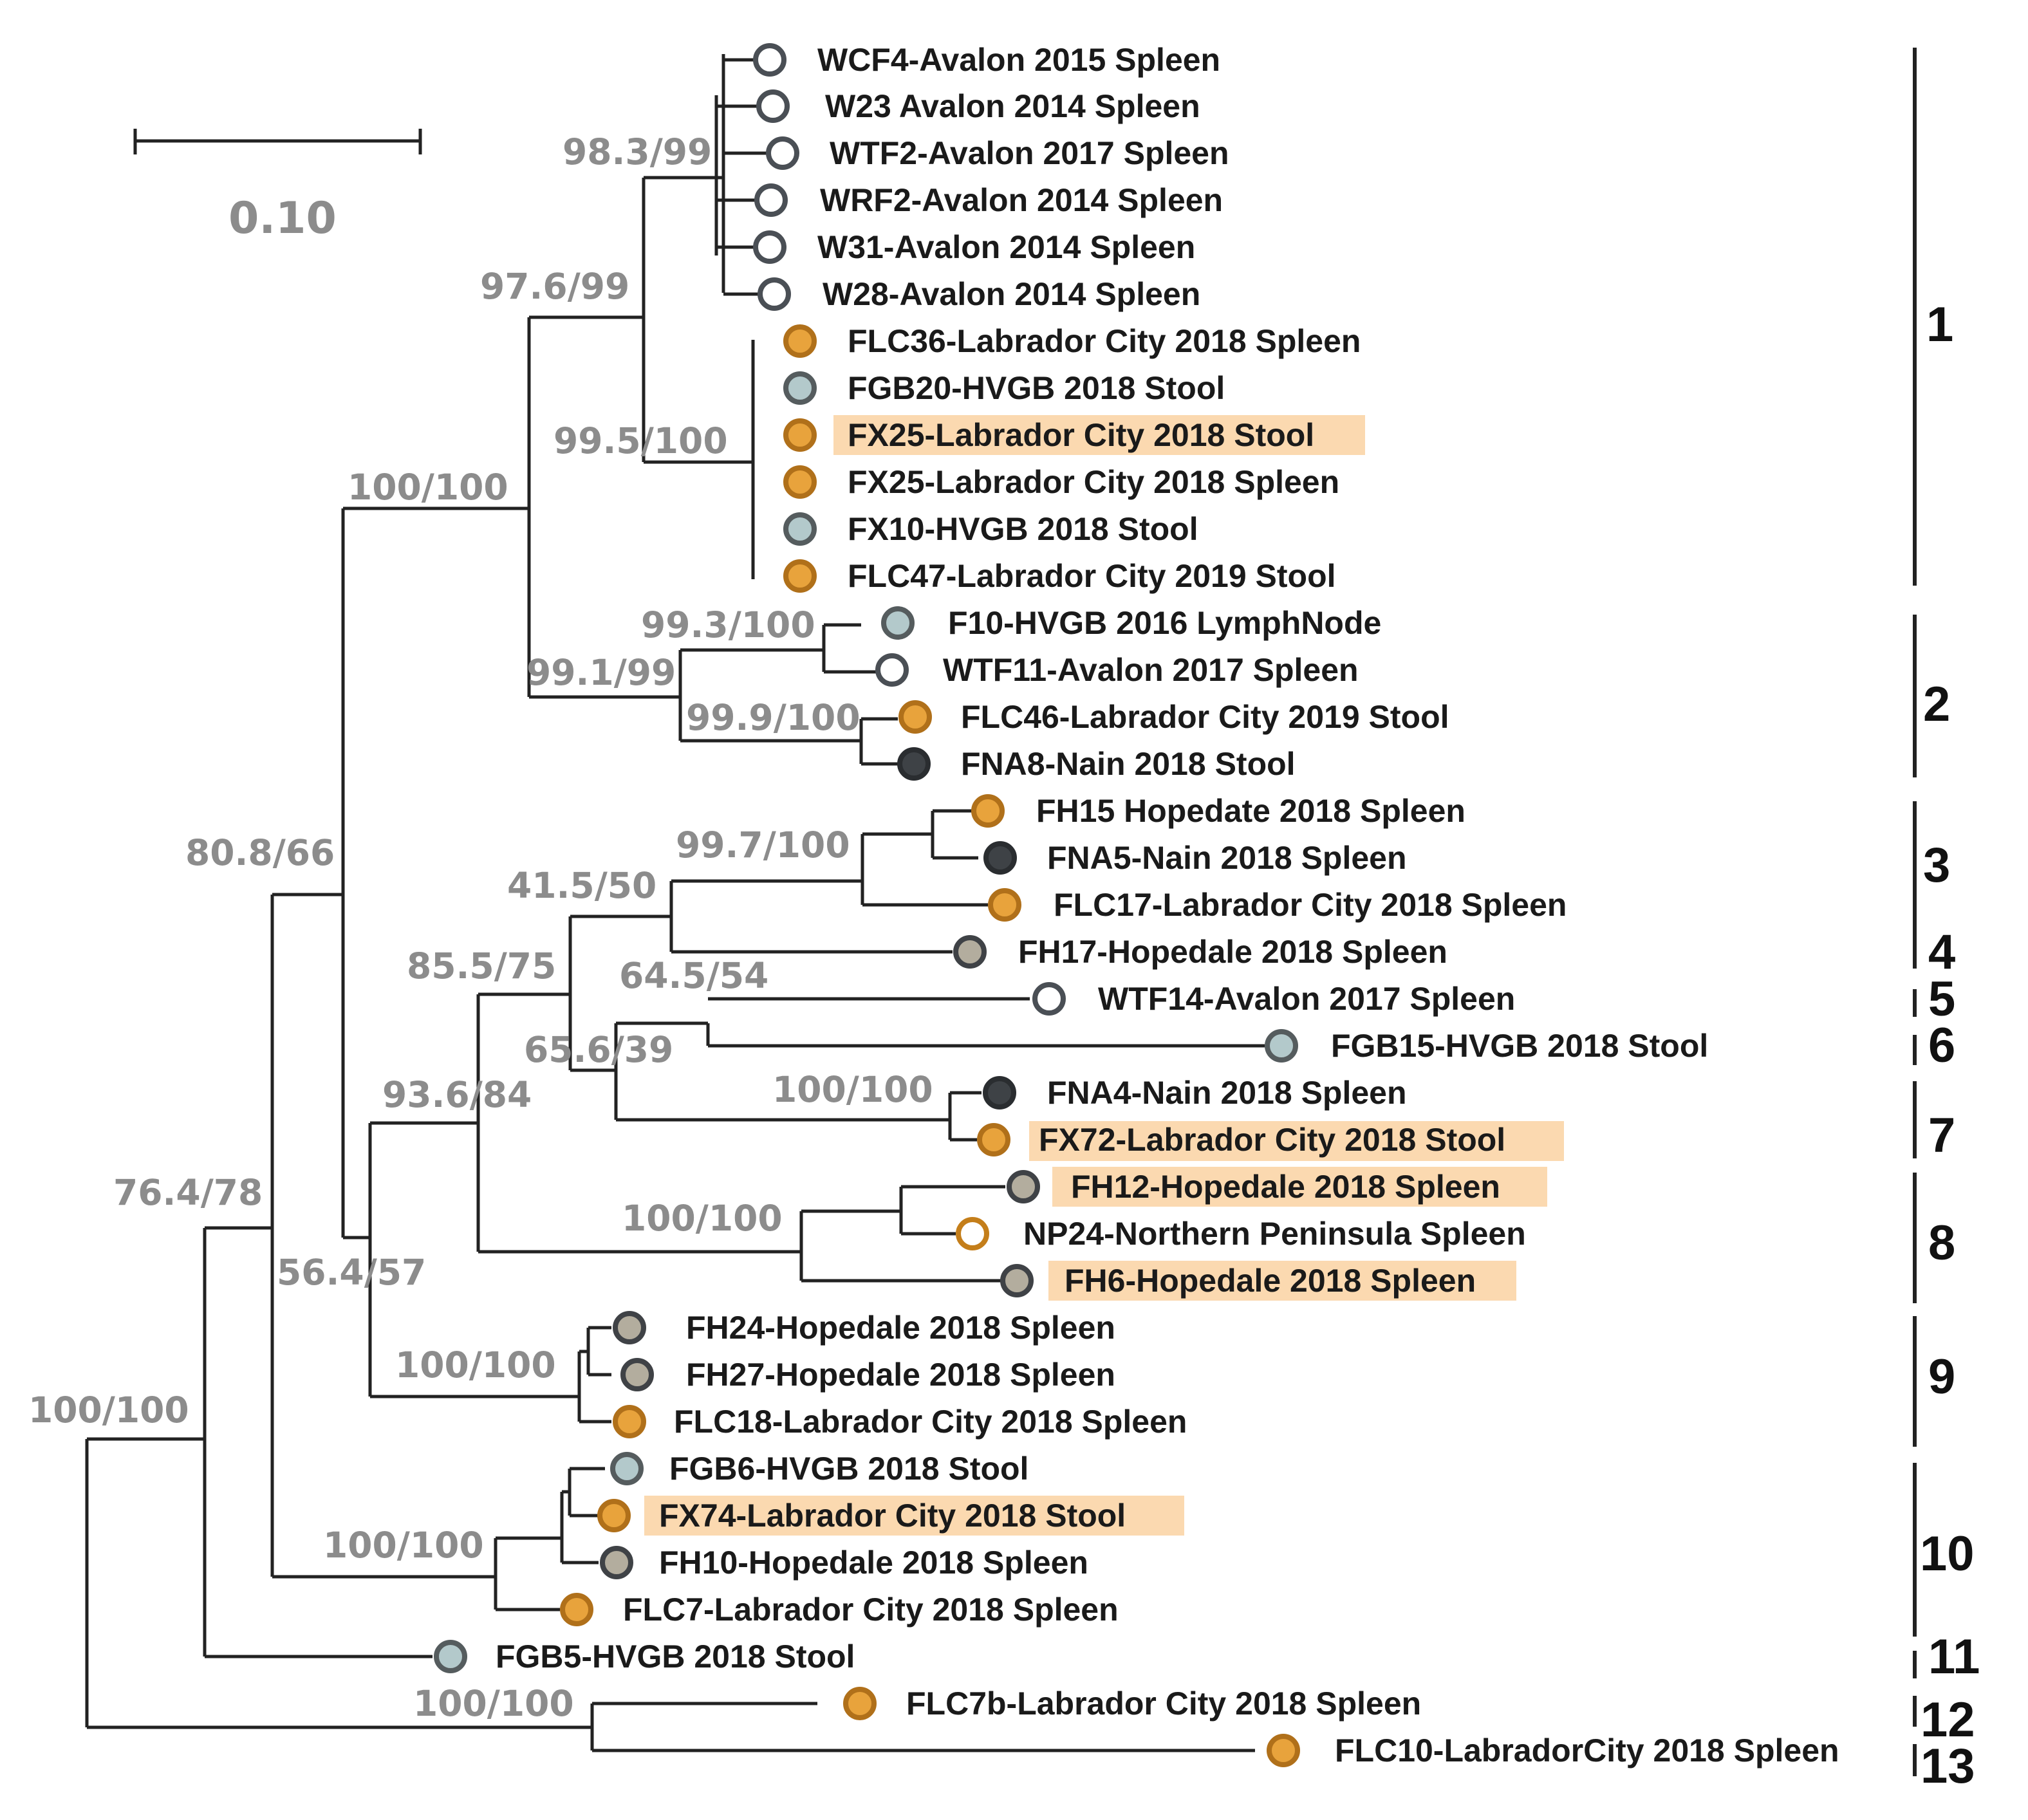 The height and width of the screenshot is (1820, 2028). I want to click on support-value: 93.6/84, so click(457, 1094).